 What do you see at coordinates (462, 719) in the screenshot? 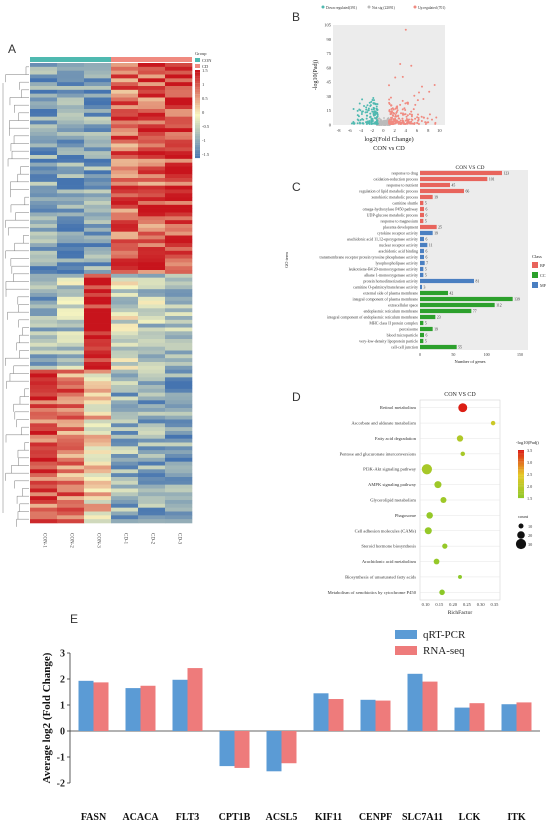
I see `bar-qrt-pcr` at bounding box center [462, 719].